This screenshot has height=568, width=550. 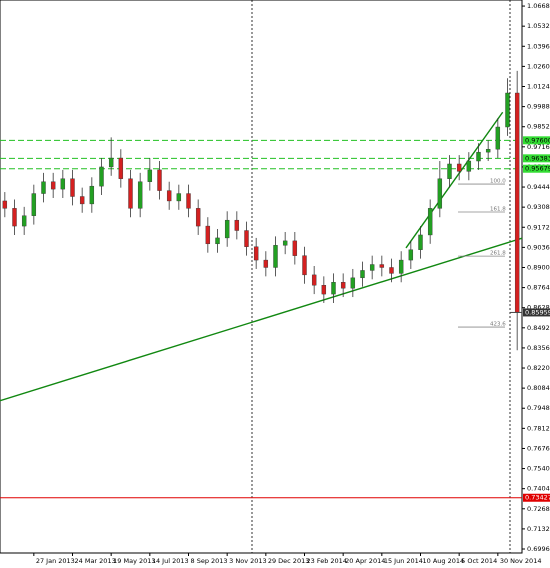 What do you see at coordinates (134, 561) in the screenshot?
I see `x-tick-label: 19 May 2013` at bounding box center [134, 561].